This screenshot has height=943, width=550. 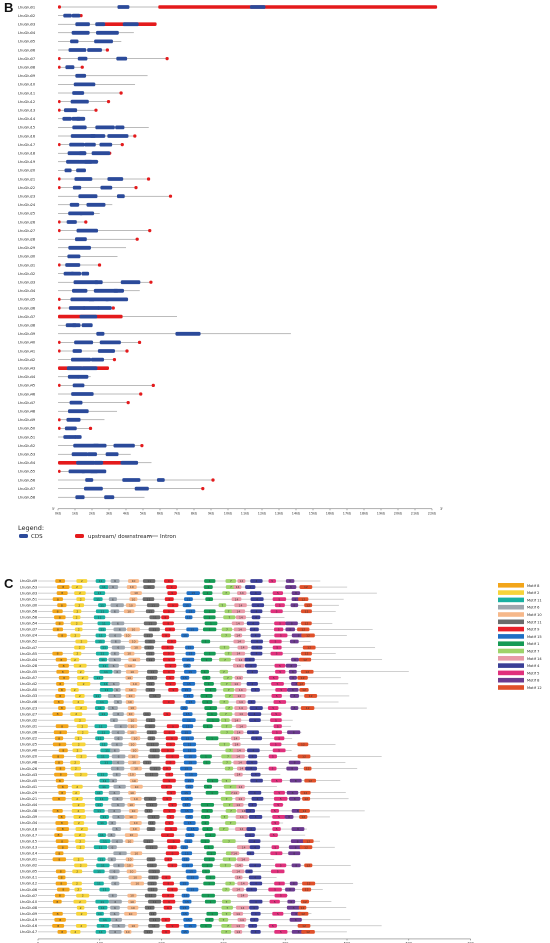 I want to click on motif-legend-label: Motif 6, so click(x=533, y=608).